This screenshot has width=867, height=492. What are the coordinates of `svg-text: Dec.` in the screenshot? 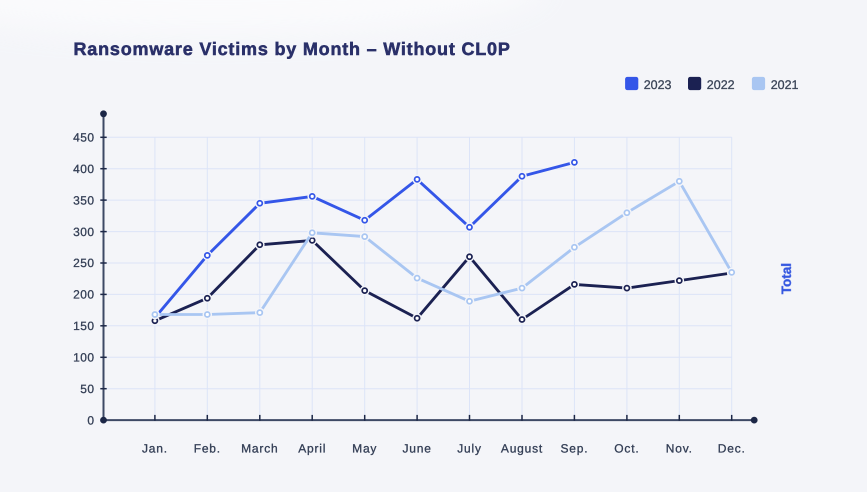 It's located at (732, 448).